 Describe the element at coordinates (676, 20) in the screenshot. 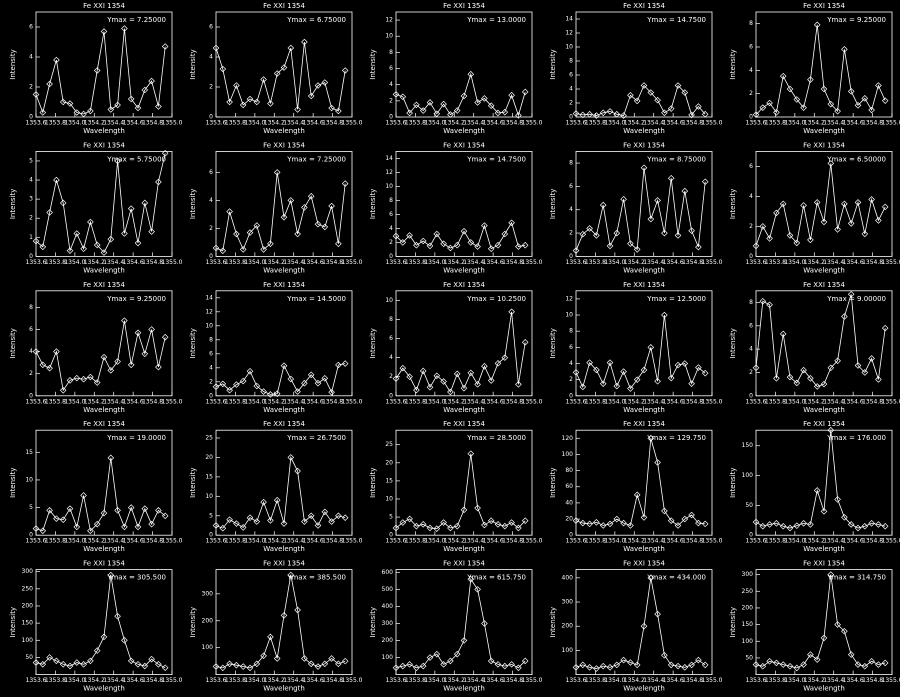

I see `ymax-annotation: Ymax = 14.7500` at that location.